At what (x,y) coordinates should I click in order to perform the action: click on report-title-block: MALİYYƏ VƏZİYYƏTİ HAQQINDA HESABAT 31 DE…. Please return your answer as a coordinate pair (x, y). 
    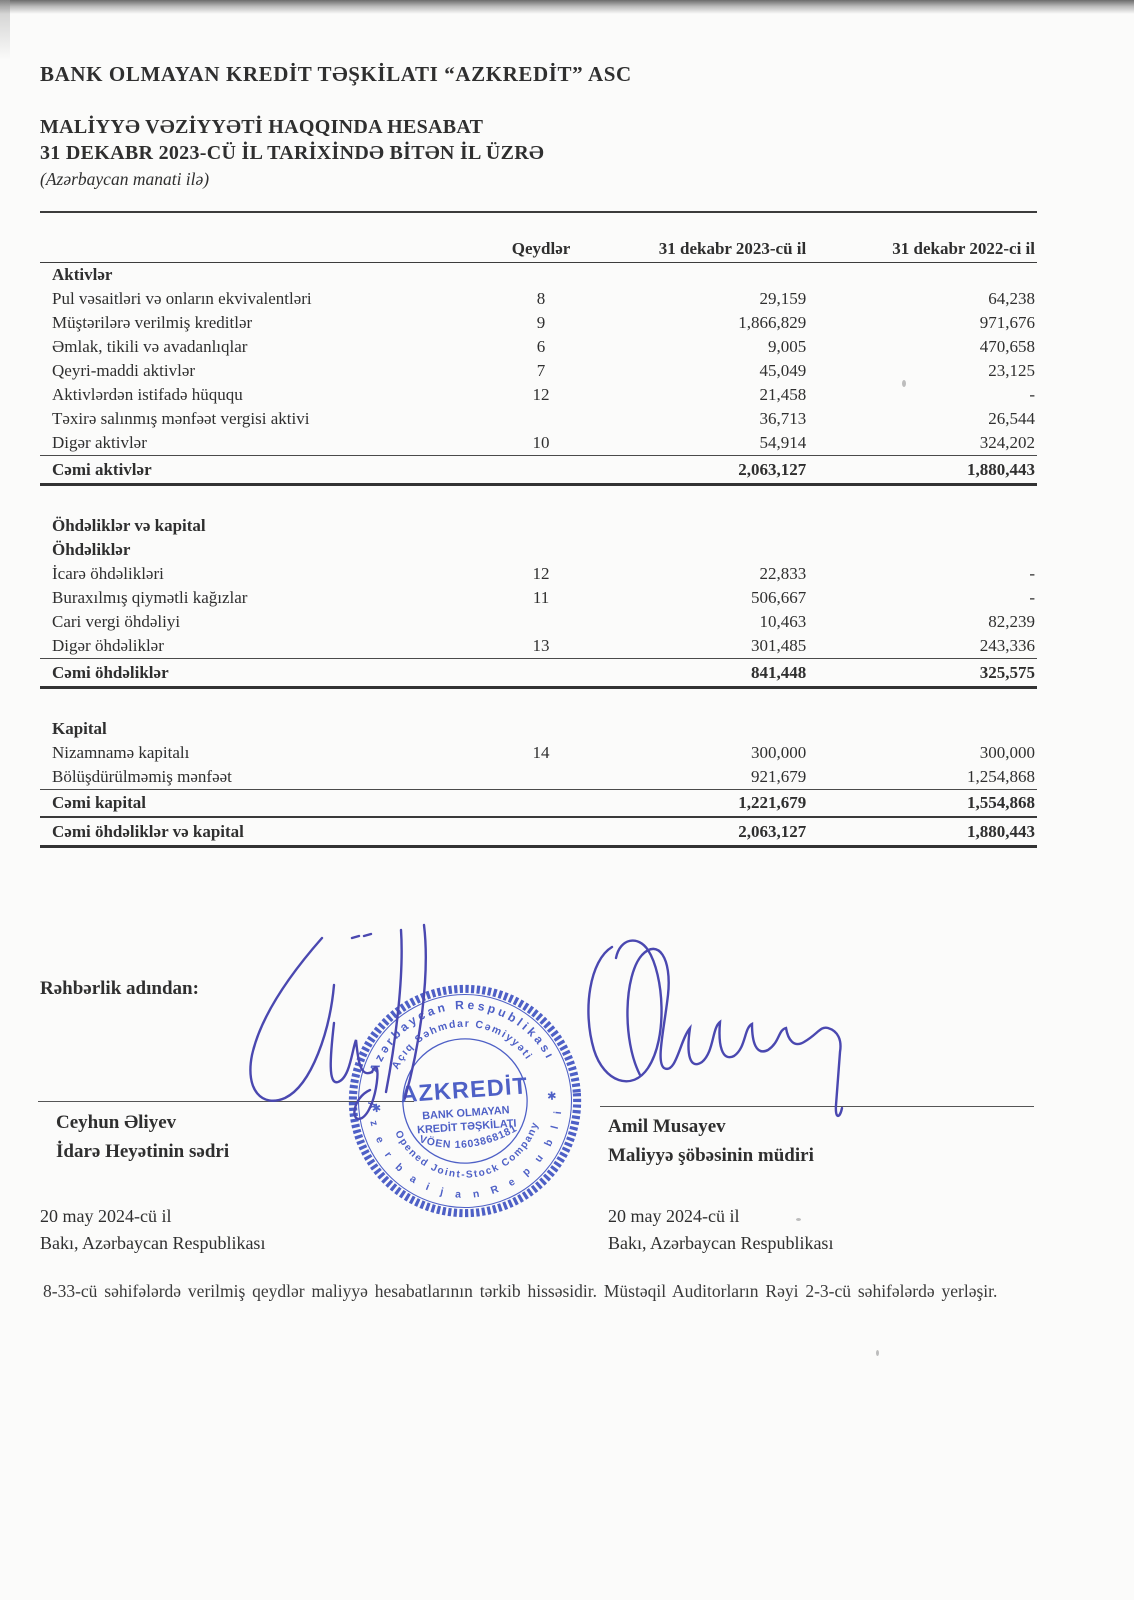
    Looking at the image, I should click on (540, 140).